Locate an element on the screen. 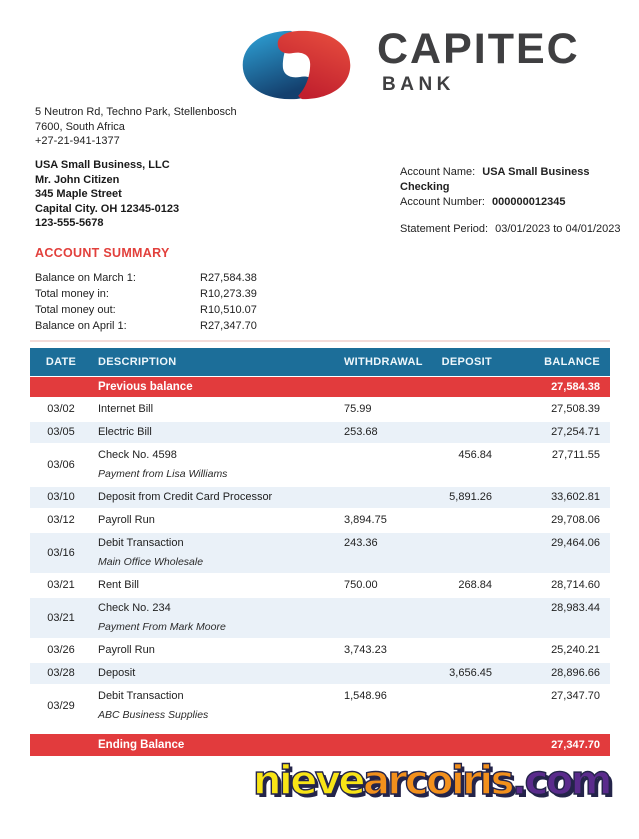  description-text: Deposit from Credit Card Processor is located at coordinates (185, 497).